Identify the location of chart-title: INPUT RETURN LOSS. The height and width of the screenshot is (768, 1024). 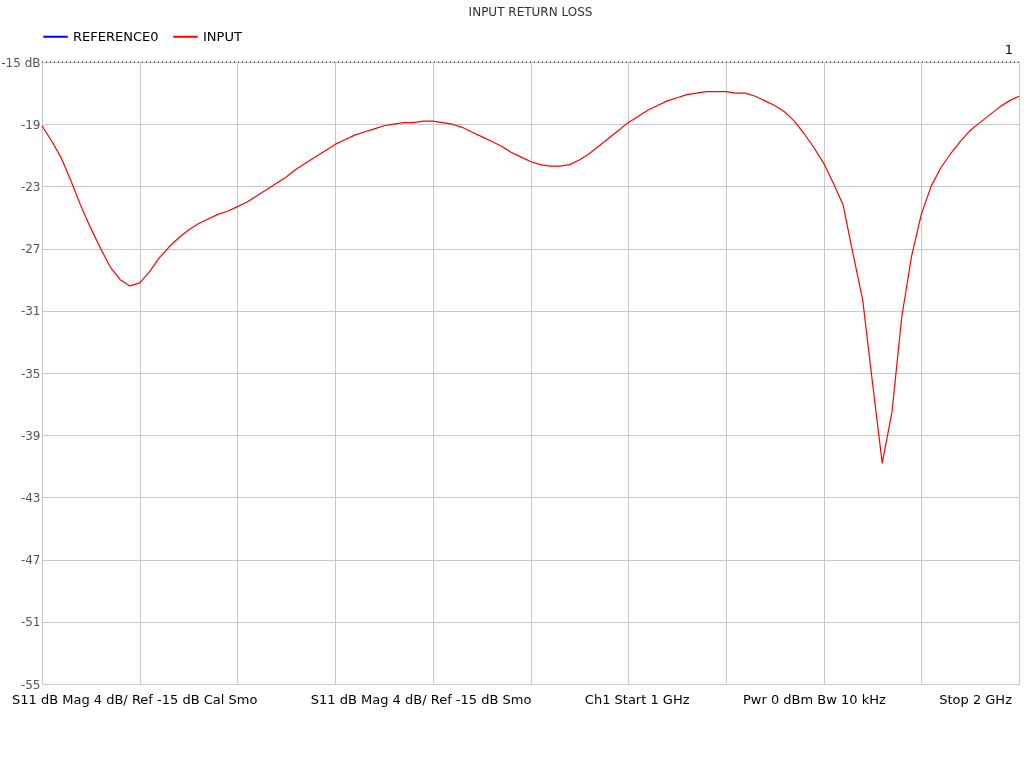
(530, 12).